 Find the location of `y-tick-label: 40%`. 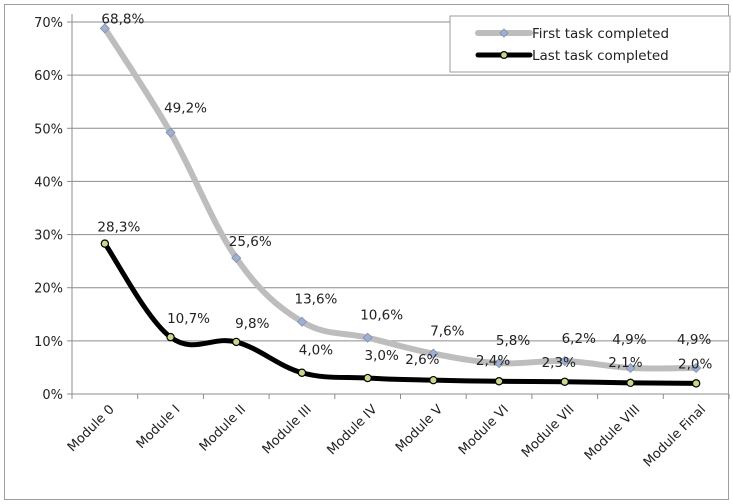

y-tick-label: 40% is located at coordinates (48, 182).